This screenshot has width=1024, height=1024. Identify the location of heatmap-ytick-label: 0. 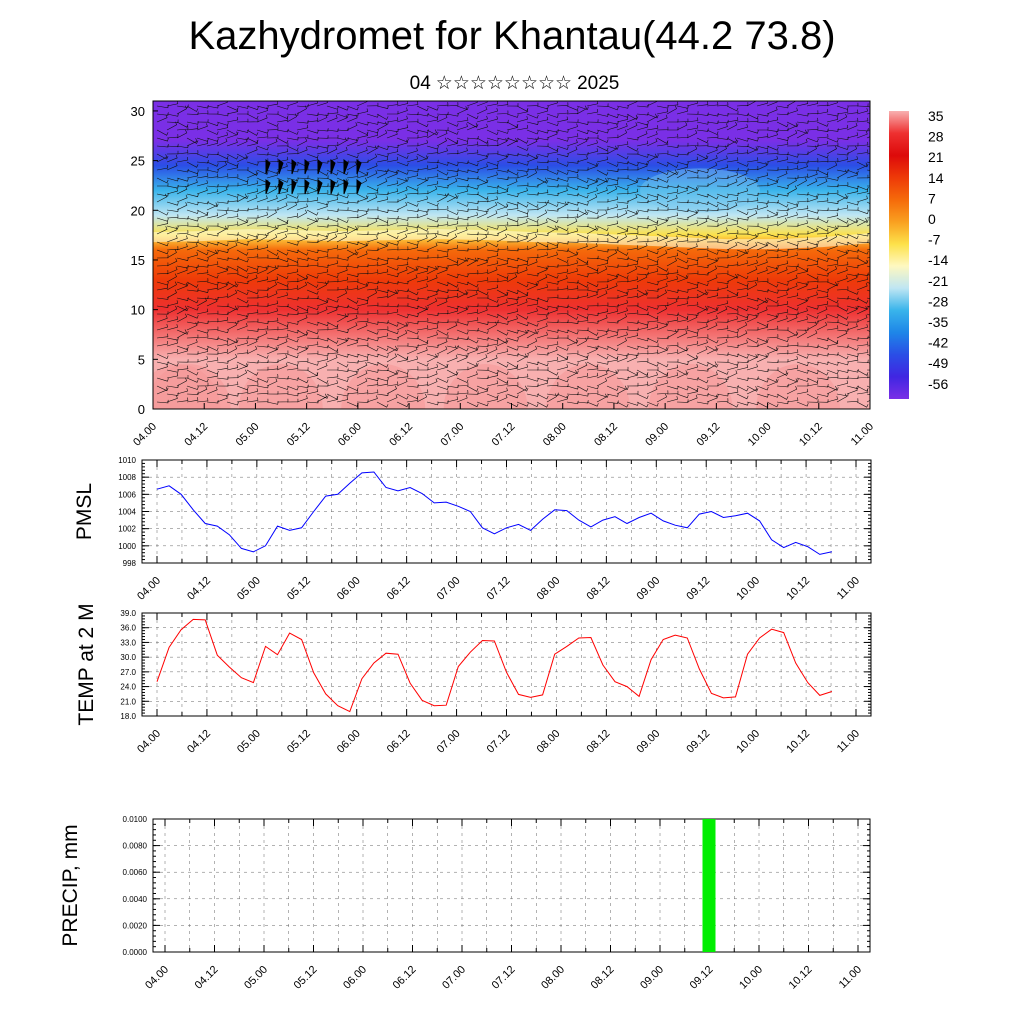
(141, 409).